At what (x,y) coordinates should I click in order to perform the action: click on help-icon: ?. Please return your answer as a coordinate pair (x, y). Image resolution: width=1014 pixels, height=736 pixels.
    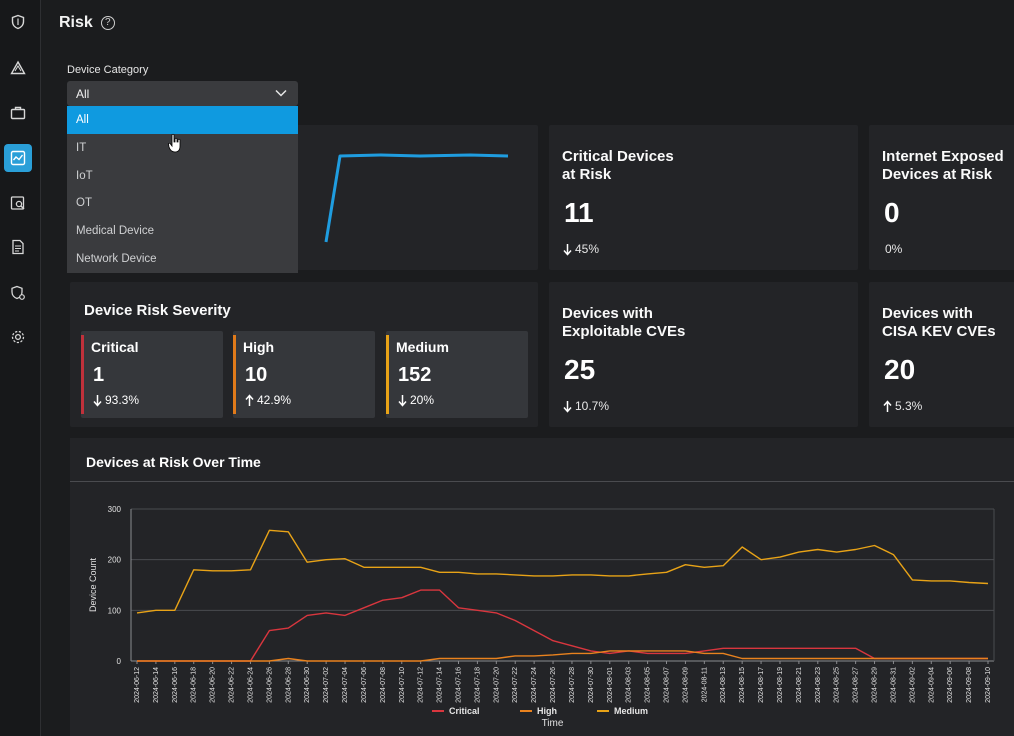
    Looking at the image, I should click on (107, 23).